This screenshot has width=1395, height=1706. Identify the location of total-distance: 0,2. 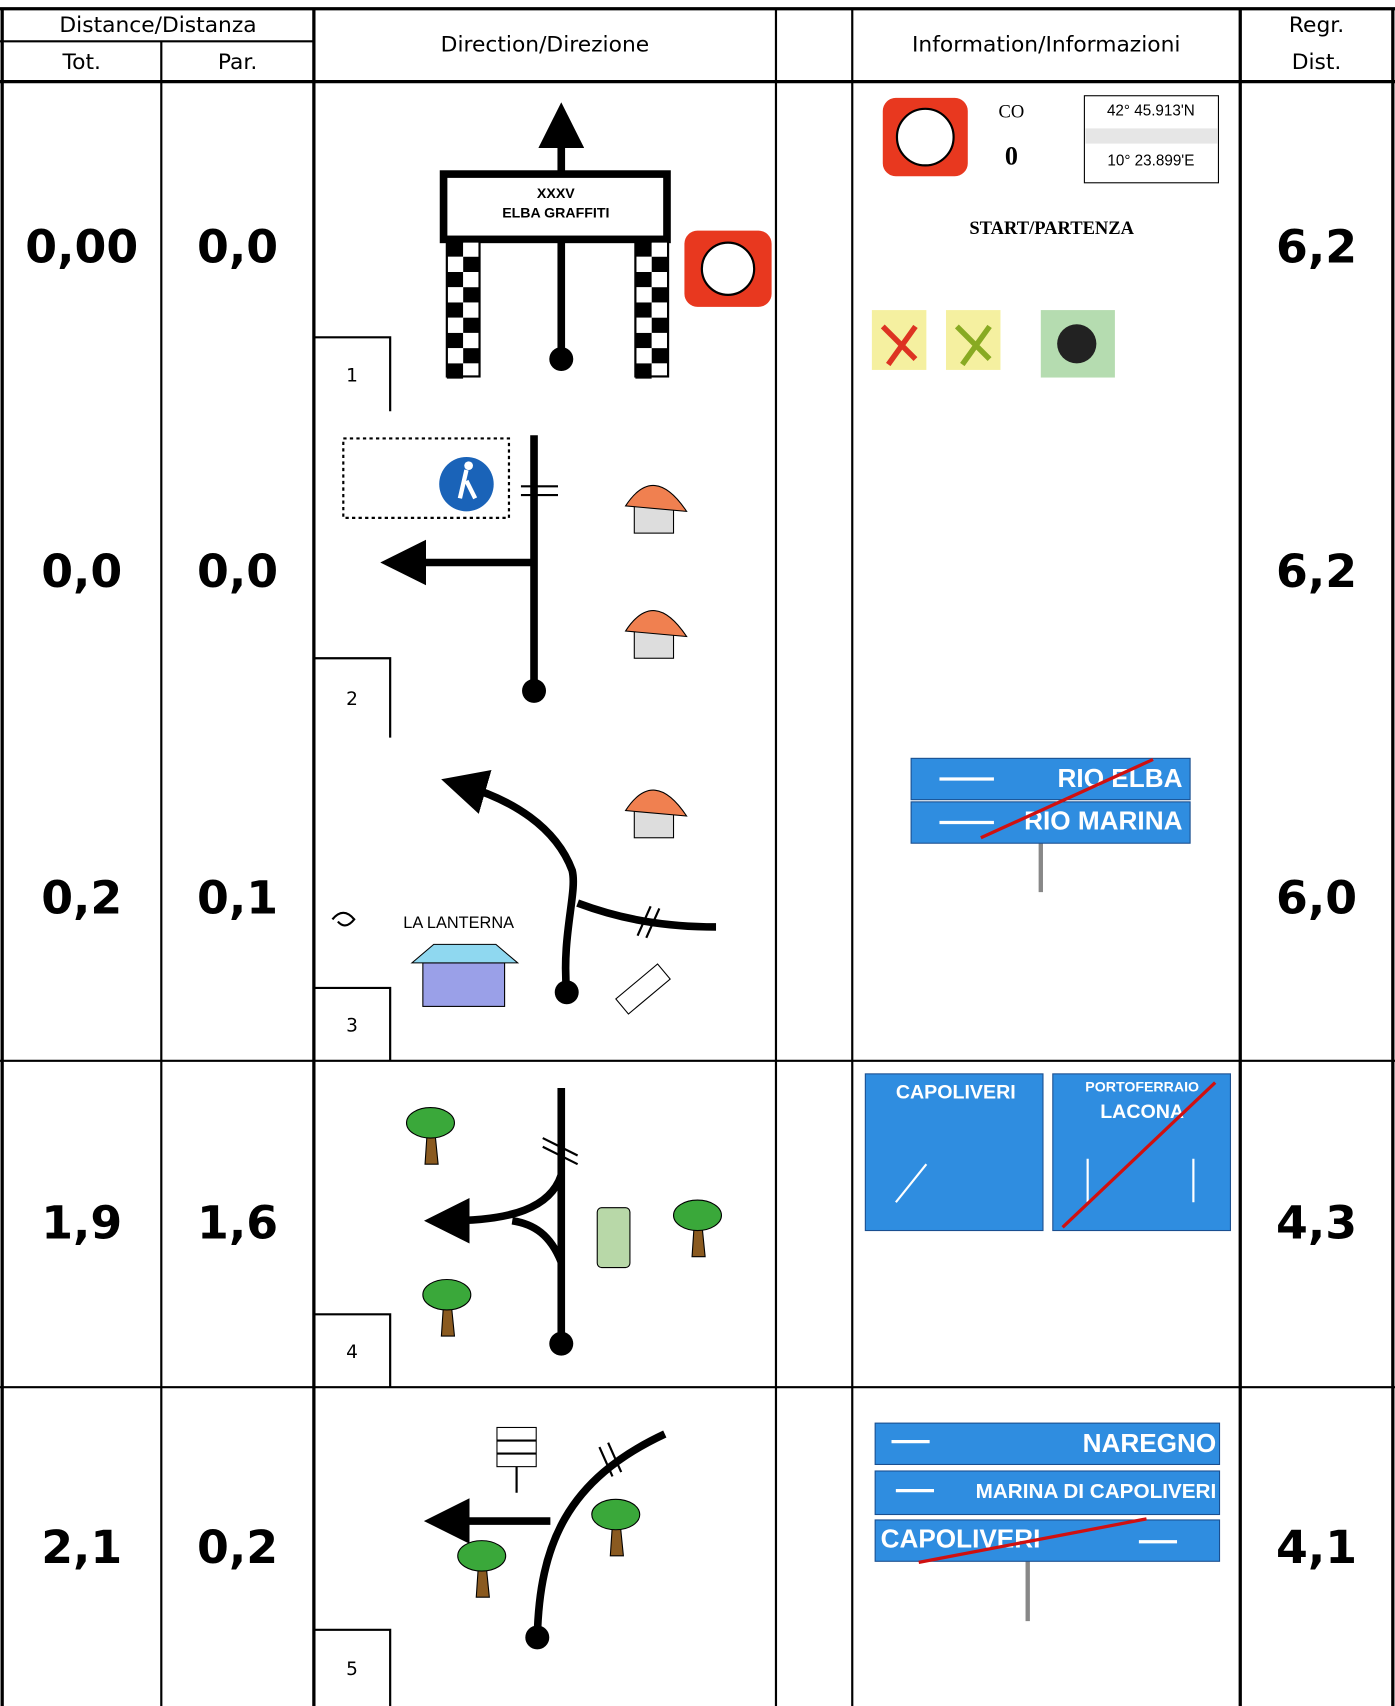
(81, 897).